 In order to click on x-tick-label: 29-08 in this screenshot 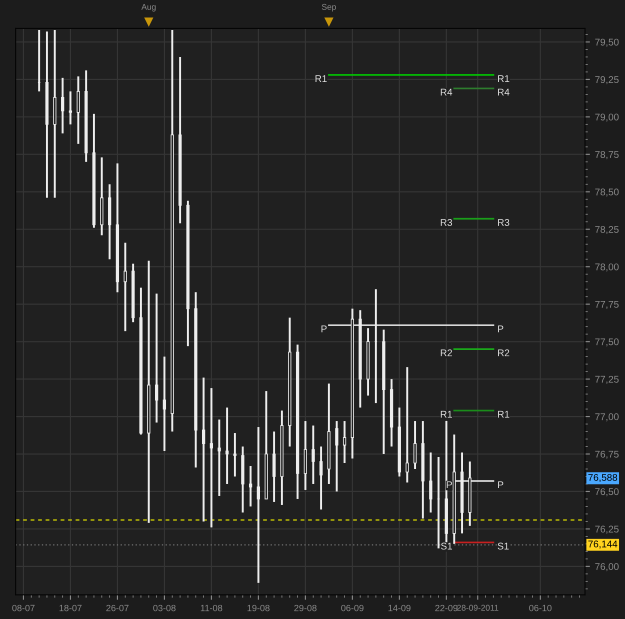, I will do `click(305, 608)`.